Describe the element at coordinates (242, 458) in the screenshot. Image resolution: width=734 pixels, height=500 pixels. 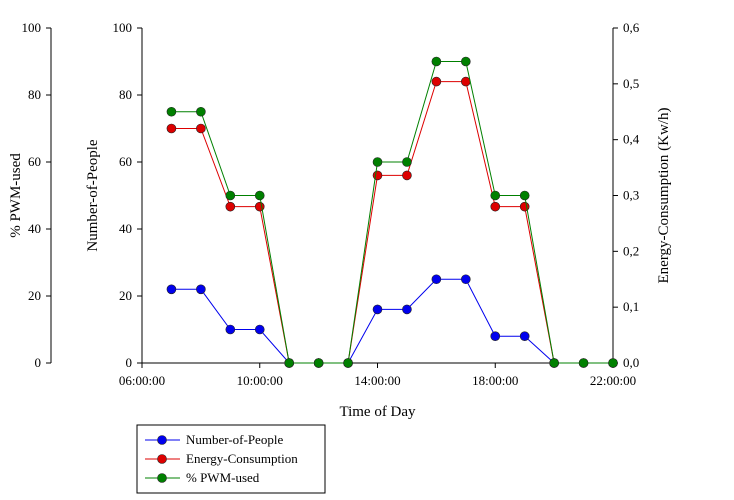
I see `legend-label: Energy-Consumption` at that location.